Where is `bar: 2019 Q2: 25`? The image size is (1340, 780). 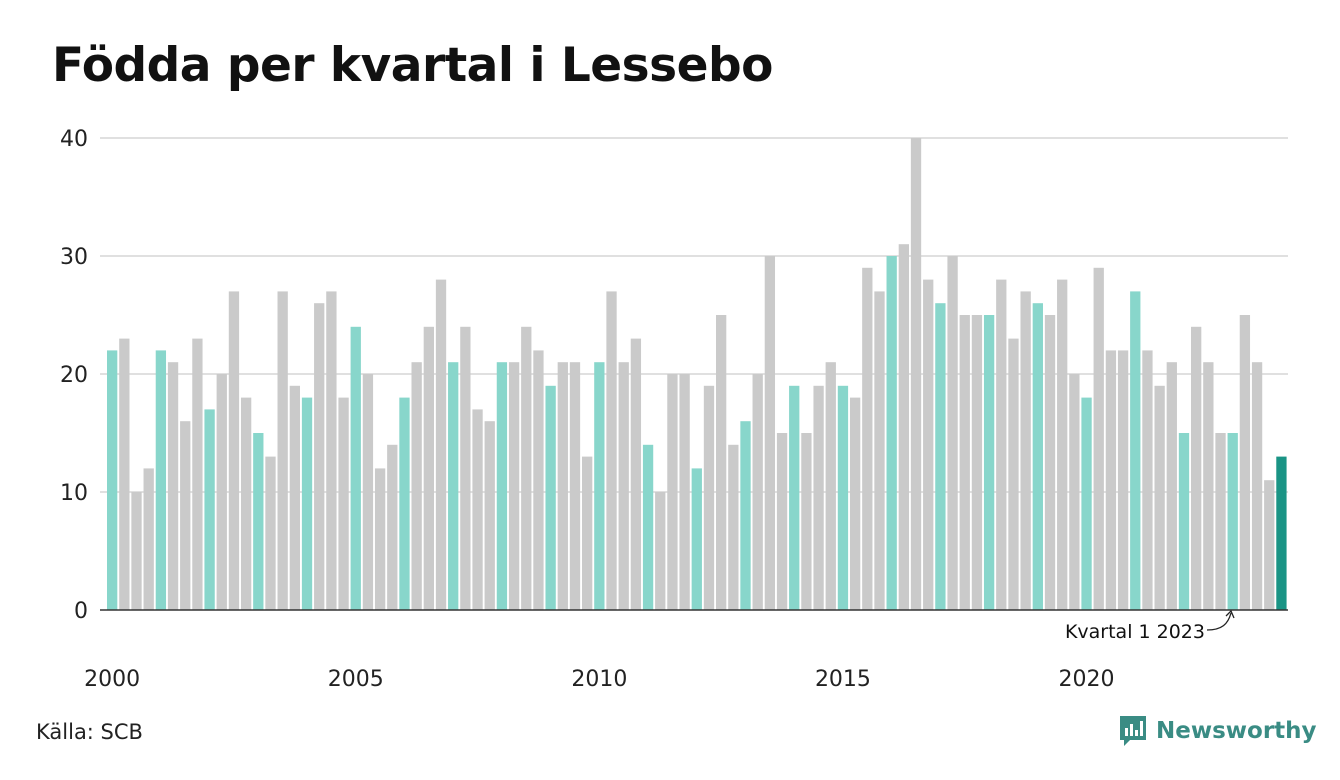
bar: 2019 Q2: 25 is located at coordinates (1050, 462).